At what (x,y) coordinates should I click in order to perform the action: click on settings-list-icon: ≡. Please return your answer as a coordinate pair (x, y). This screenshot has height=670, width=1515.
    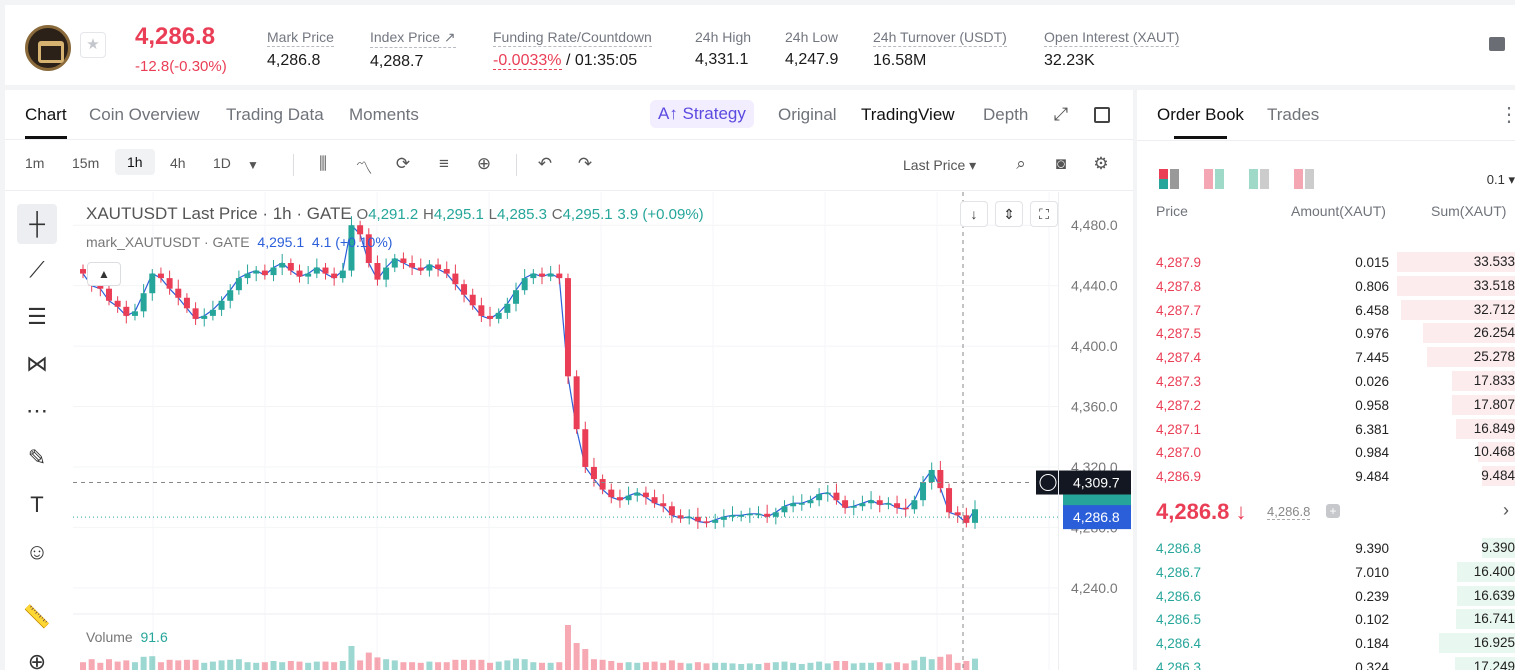
    Looking at the image, I should click on (444, 163).